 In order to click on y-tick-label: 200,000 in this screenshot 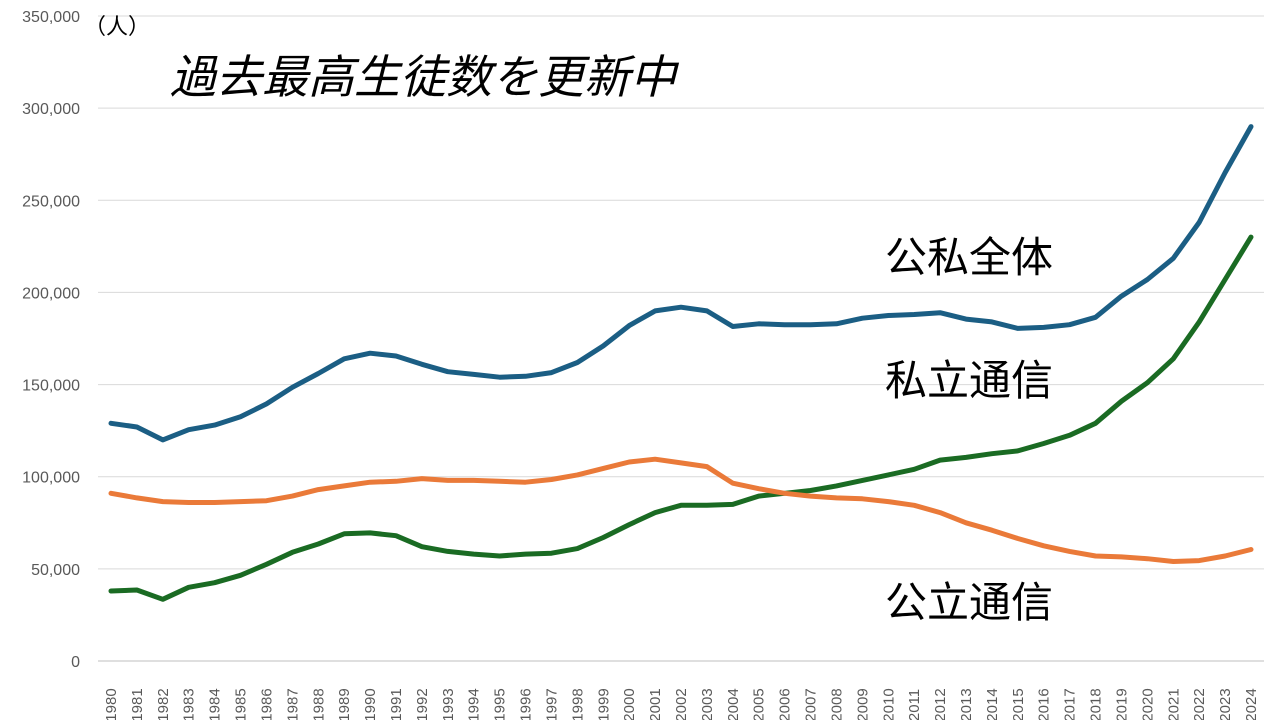, I will do `click(51, 293)`.